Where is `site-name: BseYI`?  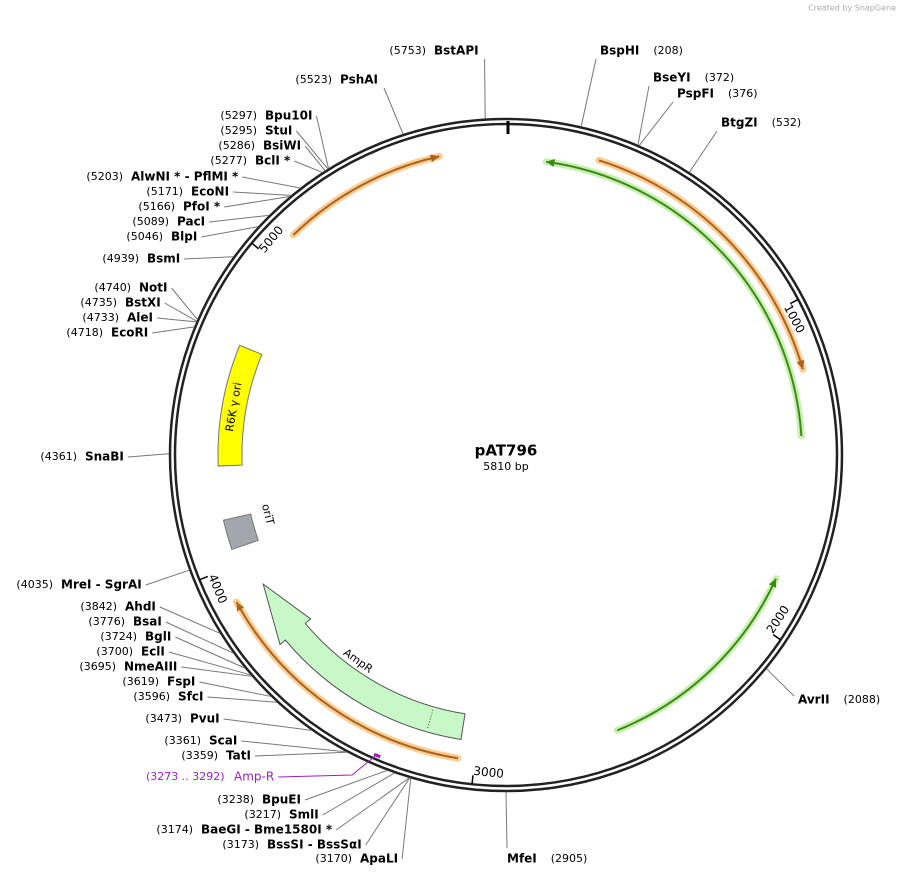
site-name: BseYI is located at coordinates (672, 78).